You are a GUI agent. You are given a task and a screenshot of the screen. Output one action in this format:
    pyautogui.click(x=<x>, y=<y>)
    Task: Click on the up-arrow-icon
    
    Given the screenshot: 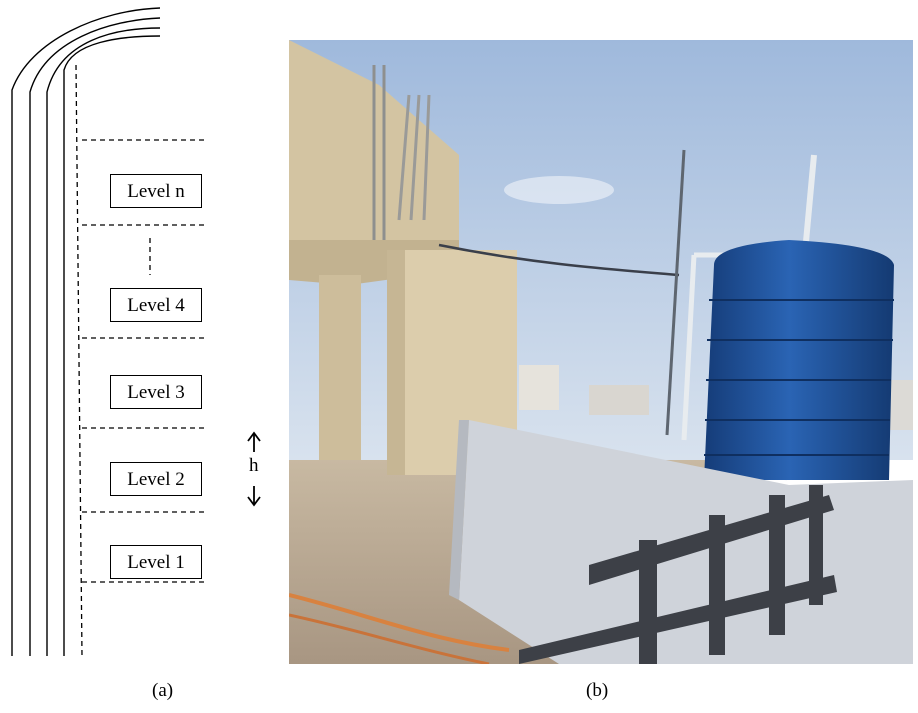 What is the action you would take?
    pyautogui.click(x=254, y=441)
    